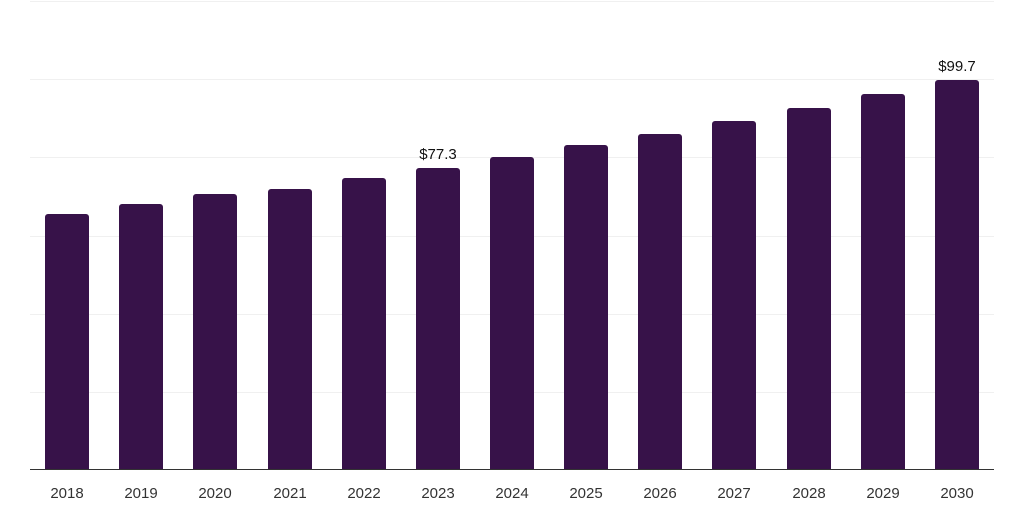 This screenshot has width=1024, height=512. Describe the element at coordinates (364, 324) in the screenshot. I see `bar-2022` at that location.